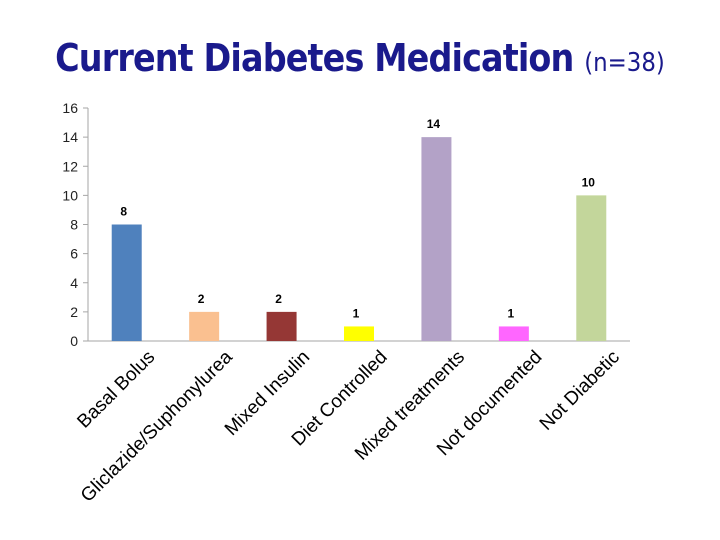 Image resolution: width=720 pixels, height=540 pixels. Describe the element at coordinates (74, 283) in the screenshot. I see `y-tick-label: 4` at that location.